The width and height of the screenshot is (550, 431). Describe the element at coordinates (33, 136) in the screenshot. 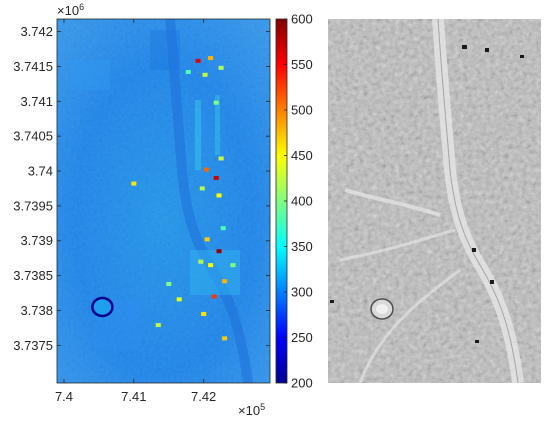

I see `y-tick-label: 3.7405` at that location.